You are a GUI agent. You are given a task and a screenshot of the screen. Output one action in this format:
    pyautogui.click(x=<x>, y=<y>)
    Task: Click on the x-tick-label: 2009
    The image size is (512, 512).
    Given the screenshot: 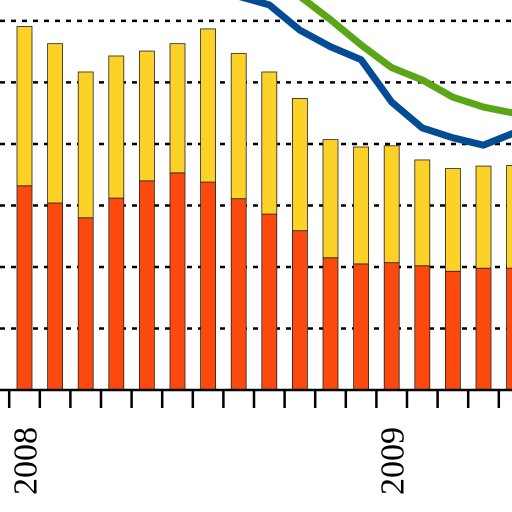 What is the action you would take?
    pyautogui.click(x=393, y=461)
    